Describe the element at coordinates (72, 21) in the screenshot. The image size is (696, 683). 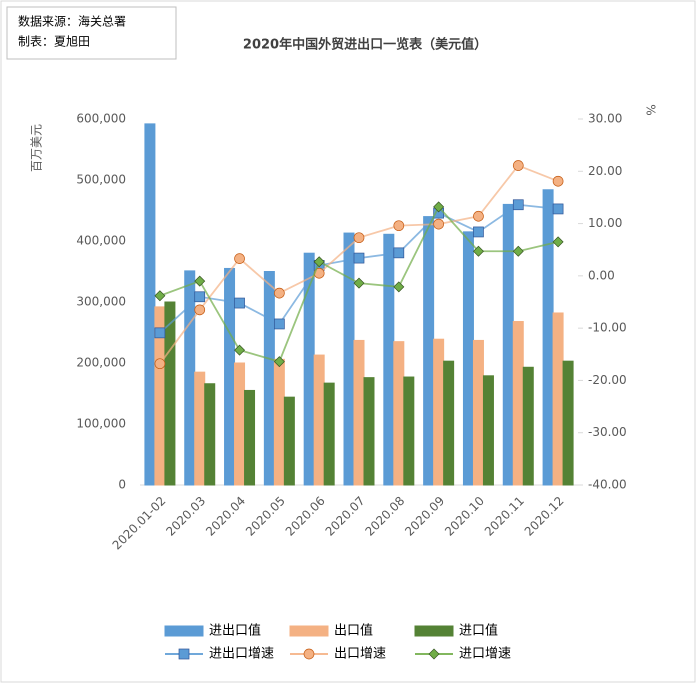
I see `source: 数据来源：海关总署` at that location.